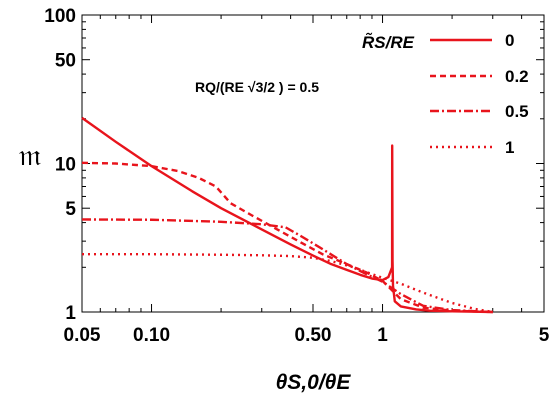 The image size is (560, 401). I want to click on y-tick-labels: 1 5 10 50 100, so click(60, 165).